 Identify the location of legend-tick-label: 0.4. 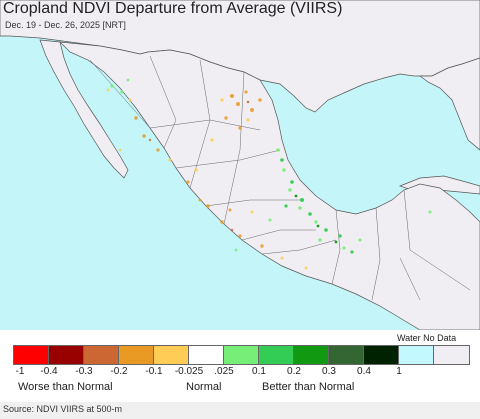
(364, 371).